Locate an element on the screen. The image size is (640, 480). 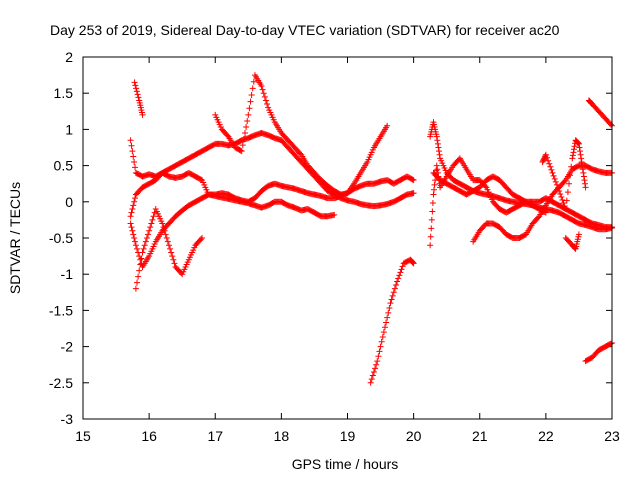
series-s4 is located at coordinates (169, 249).